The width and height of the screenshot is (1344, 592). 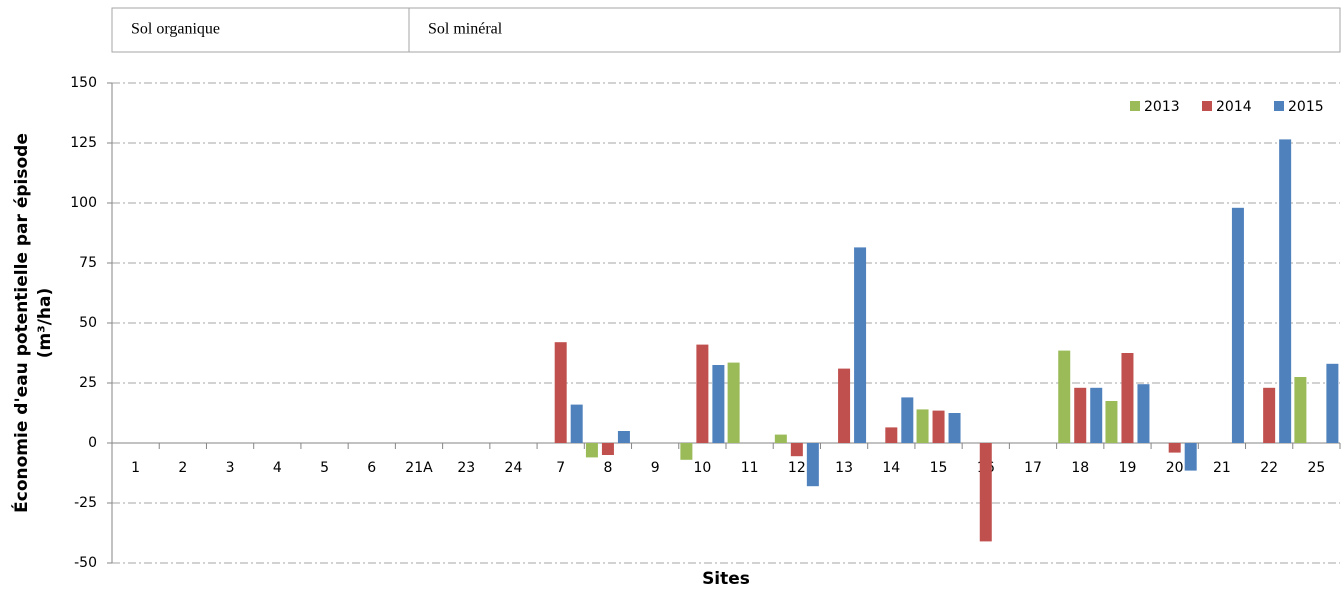 What do you see at coordinates (21, 323) in the screenshot?
I see `y-axis-title: Économie d'eau potentielle par épisode` at bounding box center [21, 323].